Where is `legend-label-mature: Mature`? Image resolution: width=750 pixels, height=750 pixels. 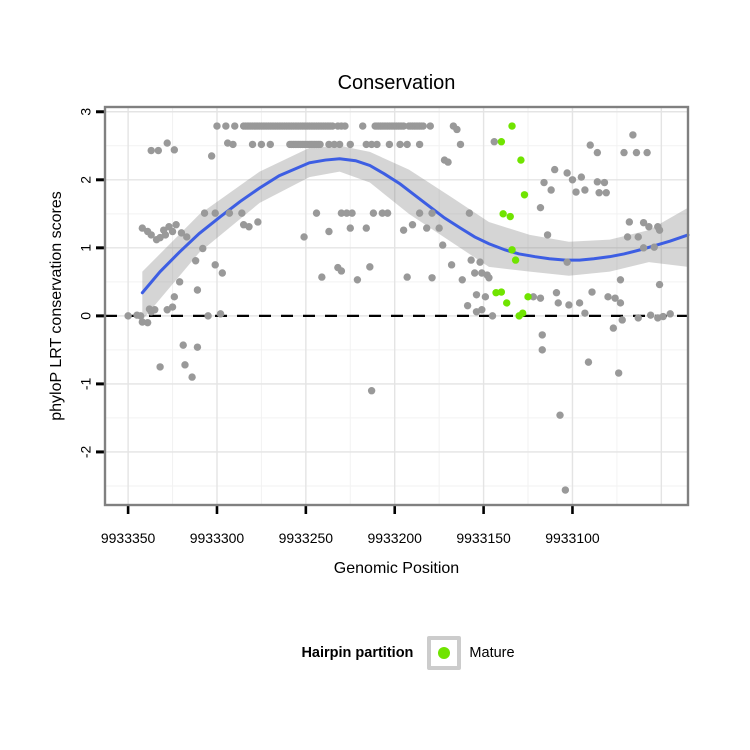 legend-label-mature: Mature is located at coordinates (492, 653).